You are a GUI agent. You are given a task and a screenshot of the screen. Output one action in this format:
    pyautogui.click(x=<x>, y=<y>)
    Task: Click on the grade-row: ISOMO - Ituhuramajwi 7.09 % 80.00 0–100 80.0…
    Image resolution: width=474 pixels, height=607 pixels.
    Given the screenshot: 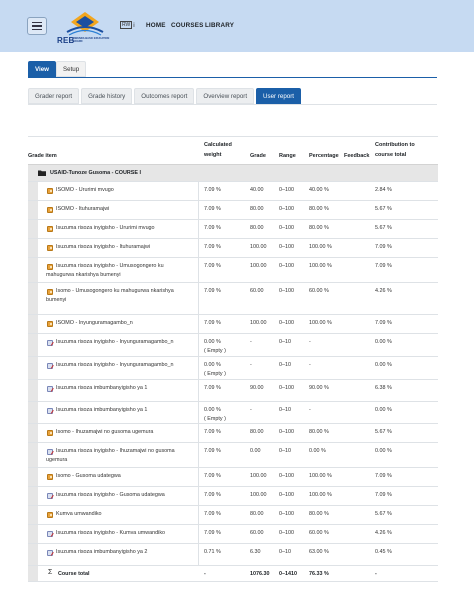 What is the action you would take?
    pyautogui.click(x=233, y=209)
    